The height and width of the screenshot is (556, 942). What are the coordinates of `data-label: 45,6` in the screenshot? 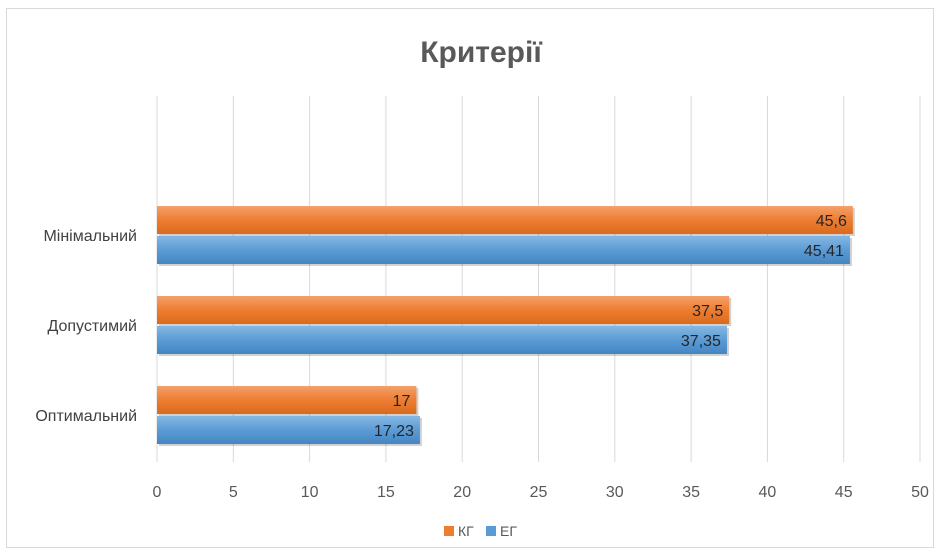 It's located at (831, 221).